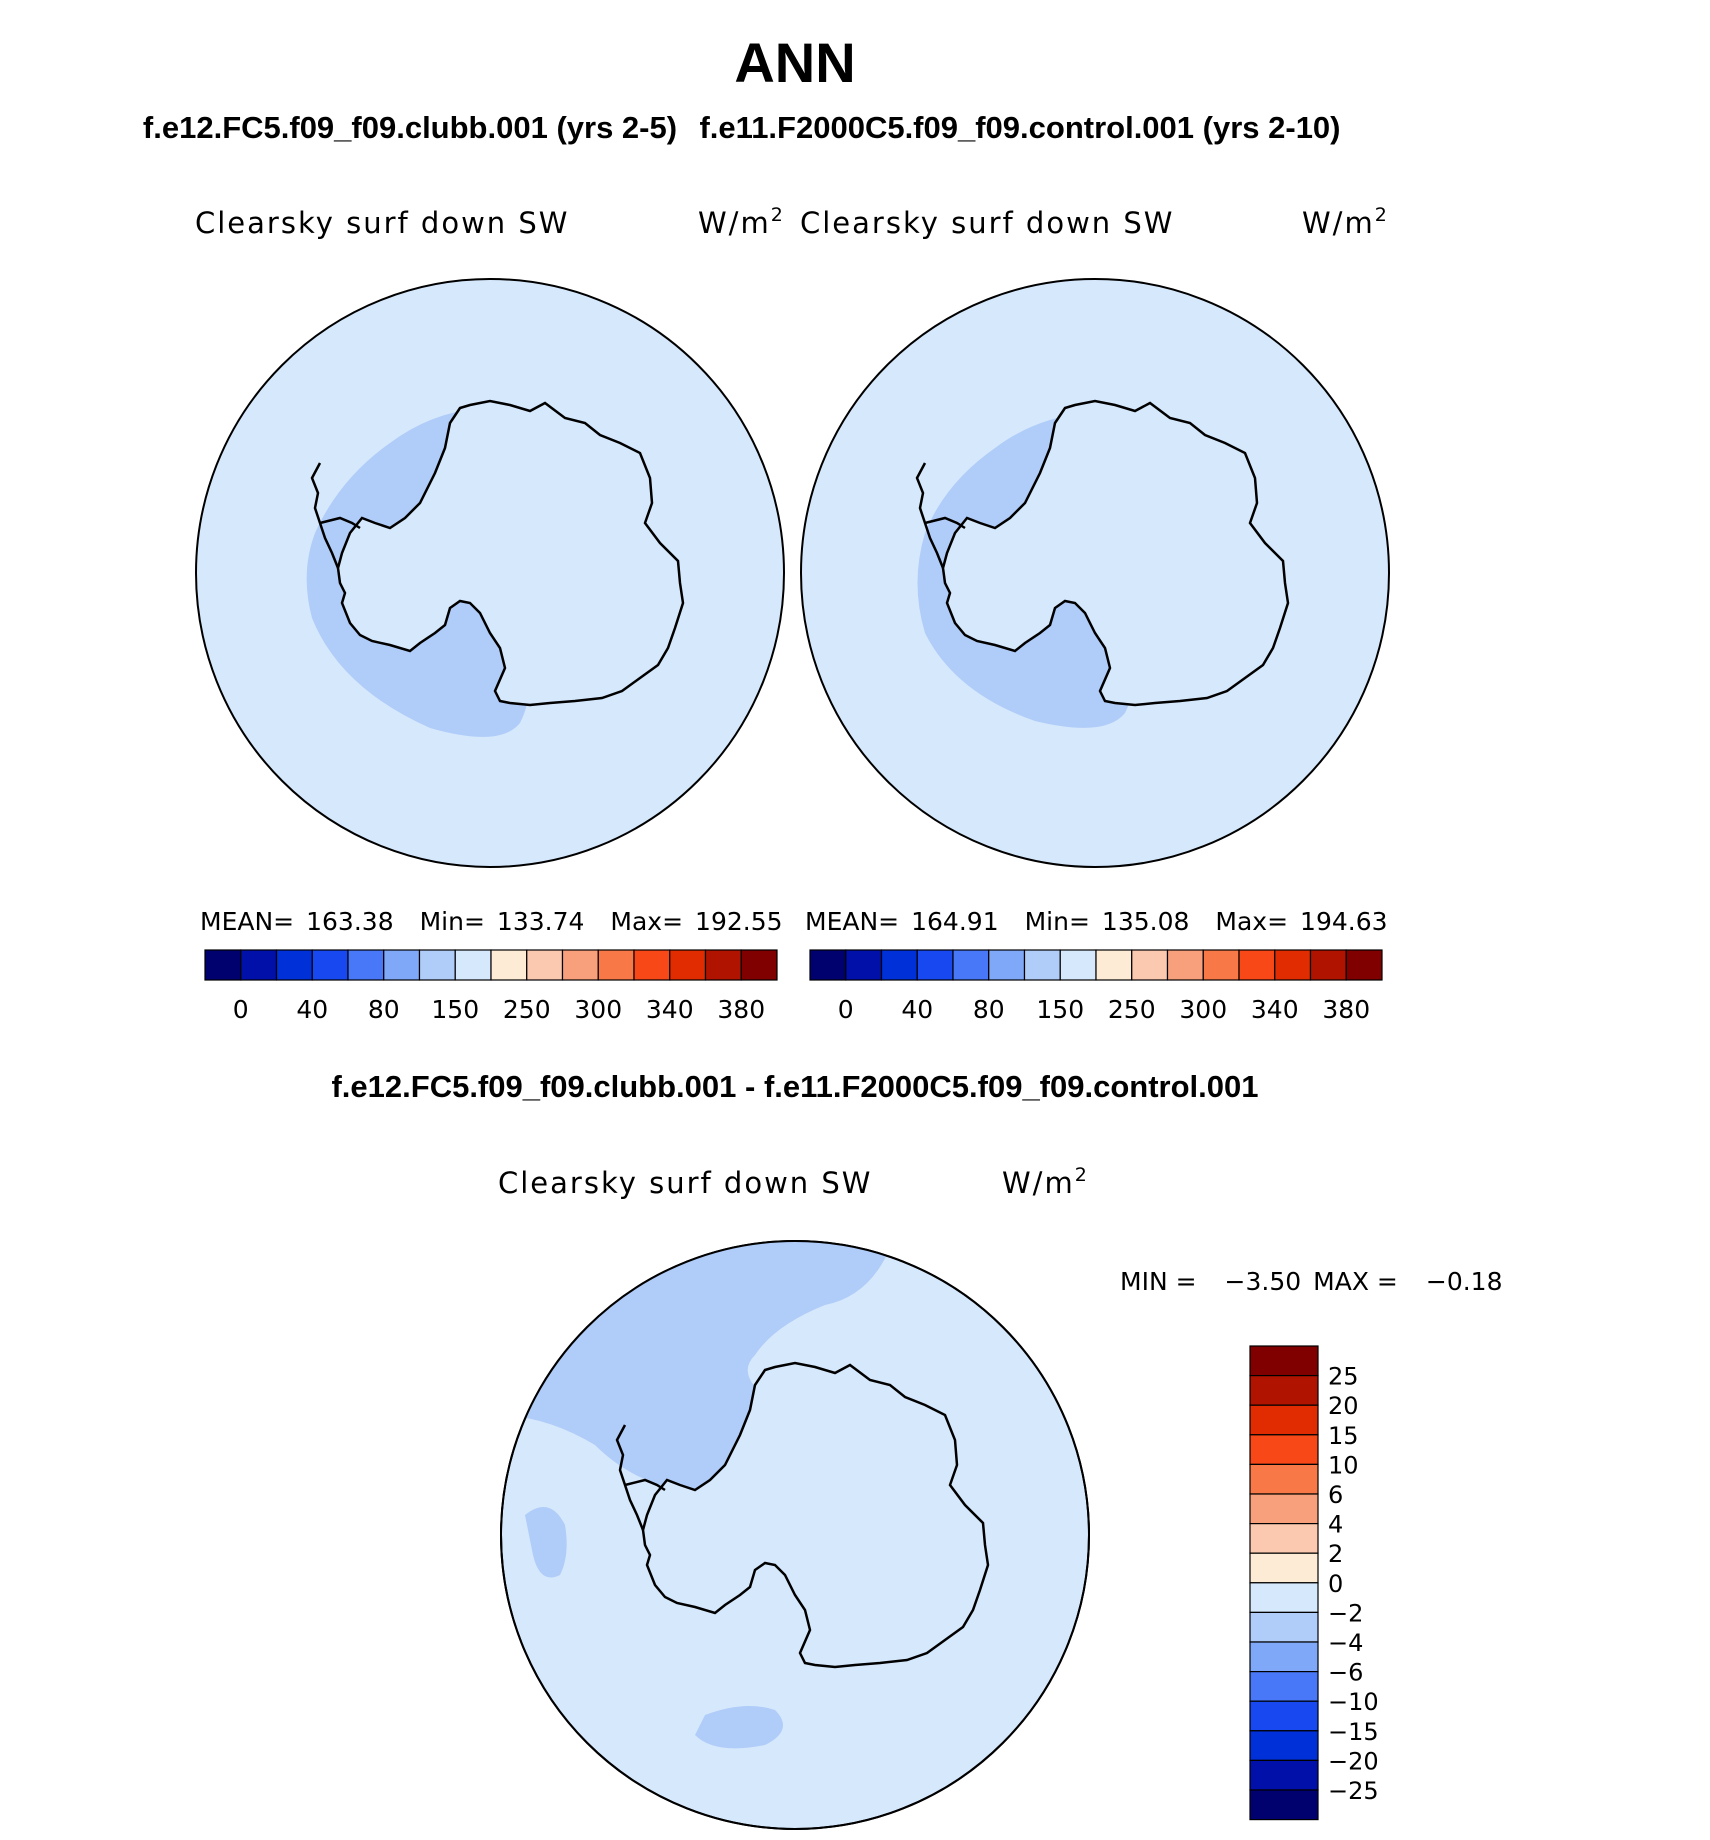 This screenshot has width=1710, height=1840. I want to click on diff-colorbar-tick-label: 10, so click(1343, 1465).